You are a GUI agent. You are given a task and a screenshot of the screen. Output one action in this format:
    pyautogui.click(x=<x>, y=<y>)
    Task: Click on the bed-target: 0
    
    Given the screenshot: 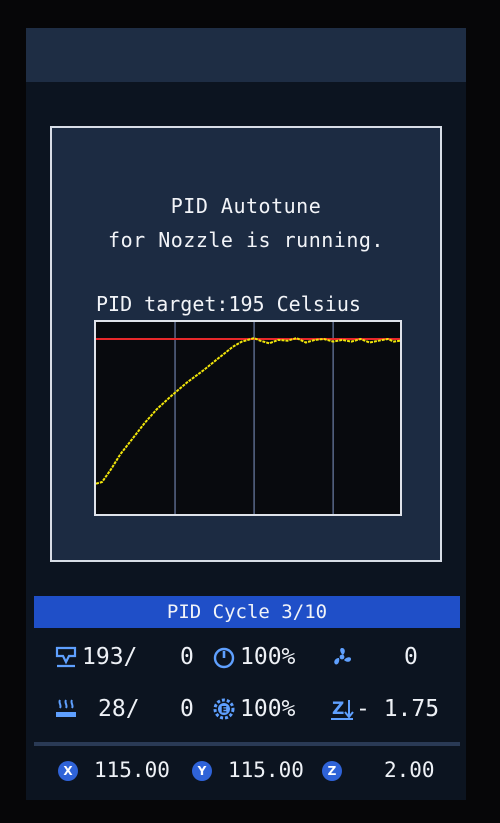 What is the action you would take?
    pyautogui.click(x=187, y=709)
    